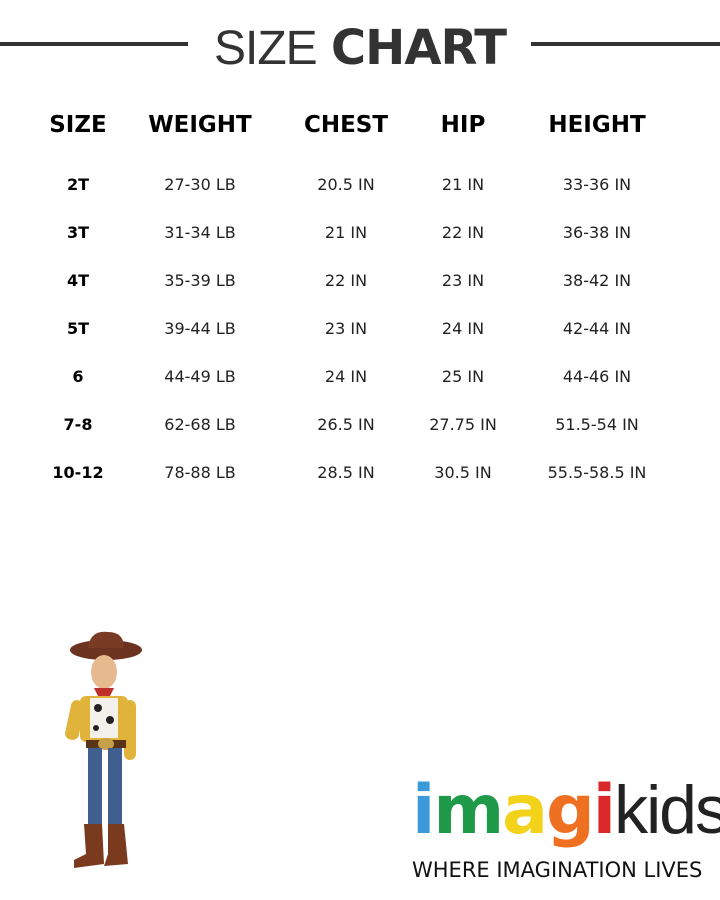 The height and width of the screenshot is (900, 720). Describe the element at coordinates (200, 424) in the screenshot. I see `table-cell: 62-68 LB` at that location.